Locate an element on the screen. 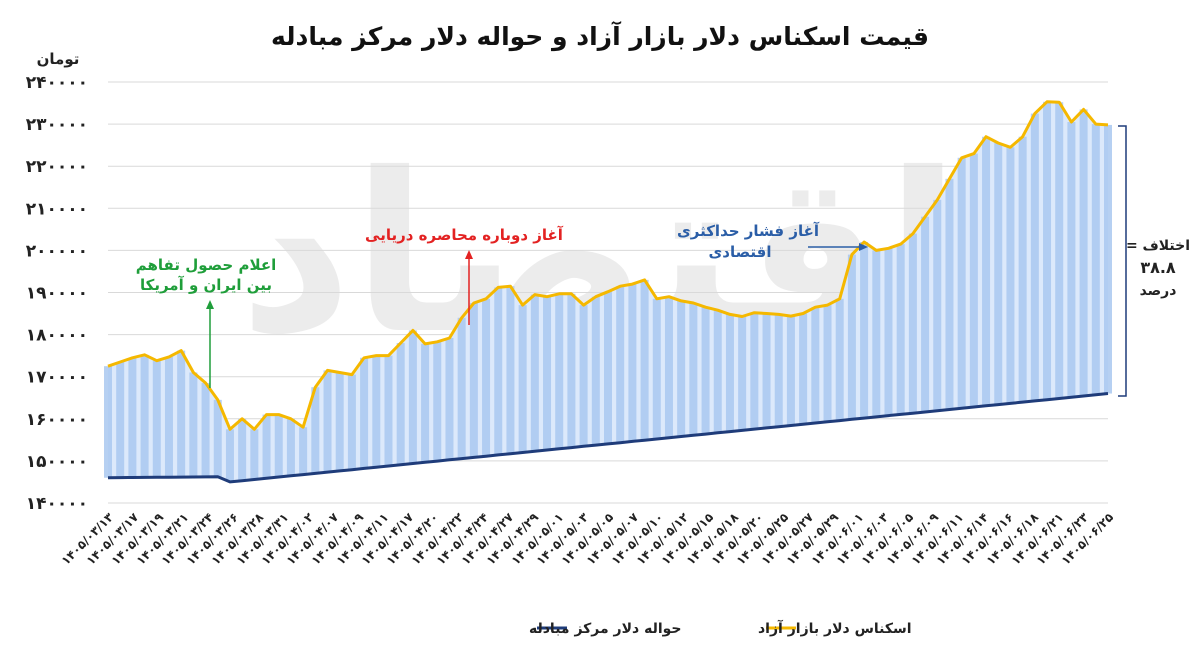  difference-label-line3: درصد is located at coordinates (1158, 291).